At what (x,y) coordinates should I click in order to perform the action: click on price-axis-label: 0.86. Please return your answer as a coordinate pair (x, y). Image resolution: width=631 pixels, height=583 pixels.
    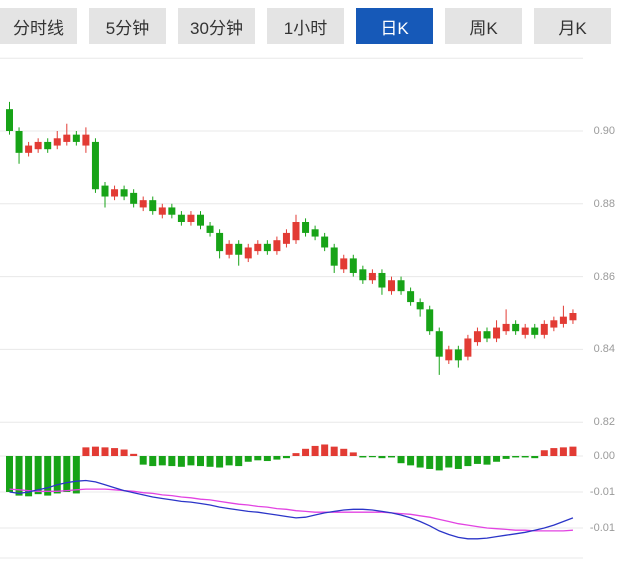
    Looking at the image, I should click on (604, 277).